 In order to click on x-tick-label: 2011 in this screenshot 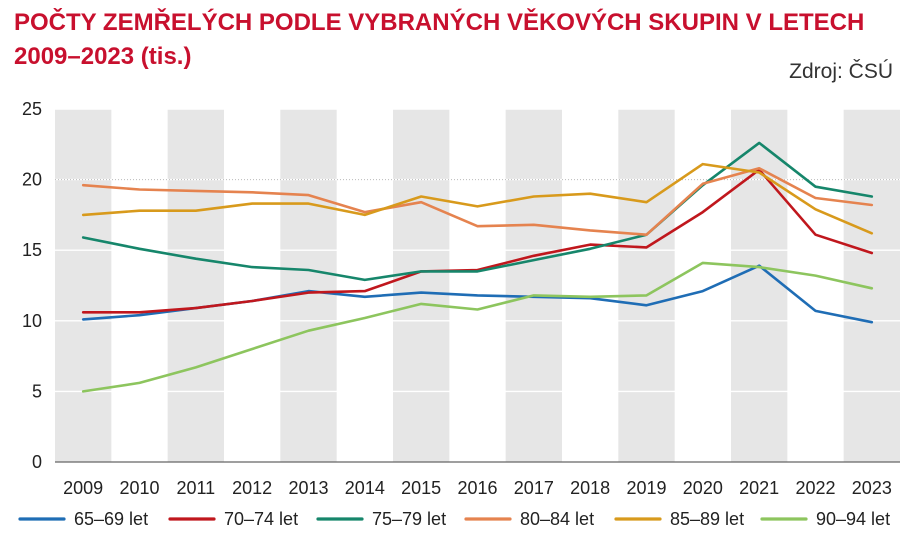, I will do `click(195, 488)`.